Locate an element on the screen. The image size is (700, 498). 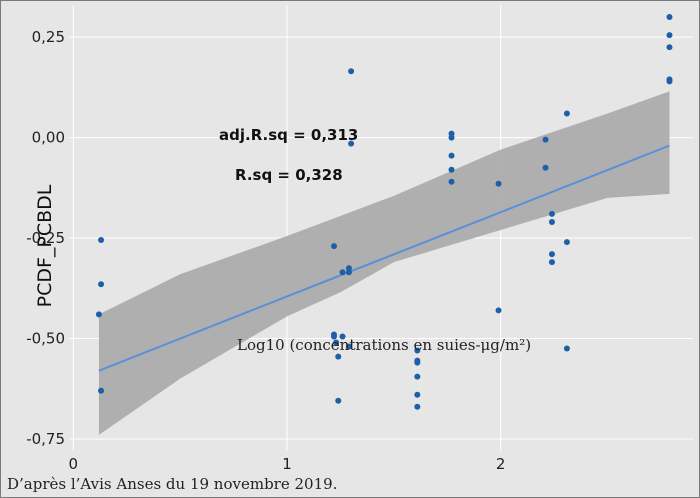
y-tick-label: 0,25 is located at coordinates (48, 37).